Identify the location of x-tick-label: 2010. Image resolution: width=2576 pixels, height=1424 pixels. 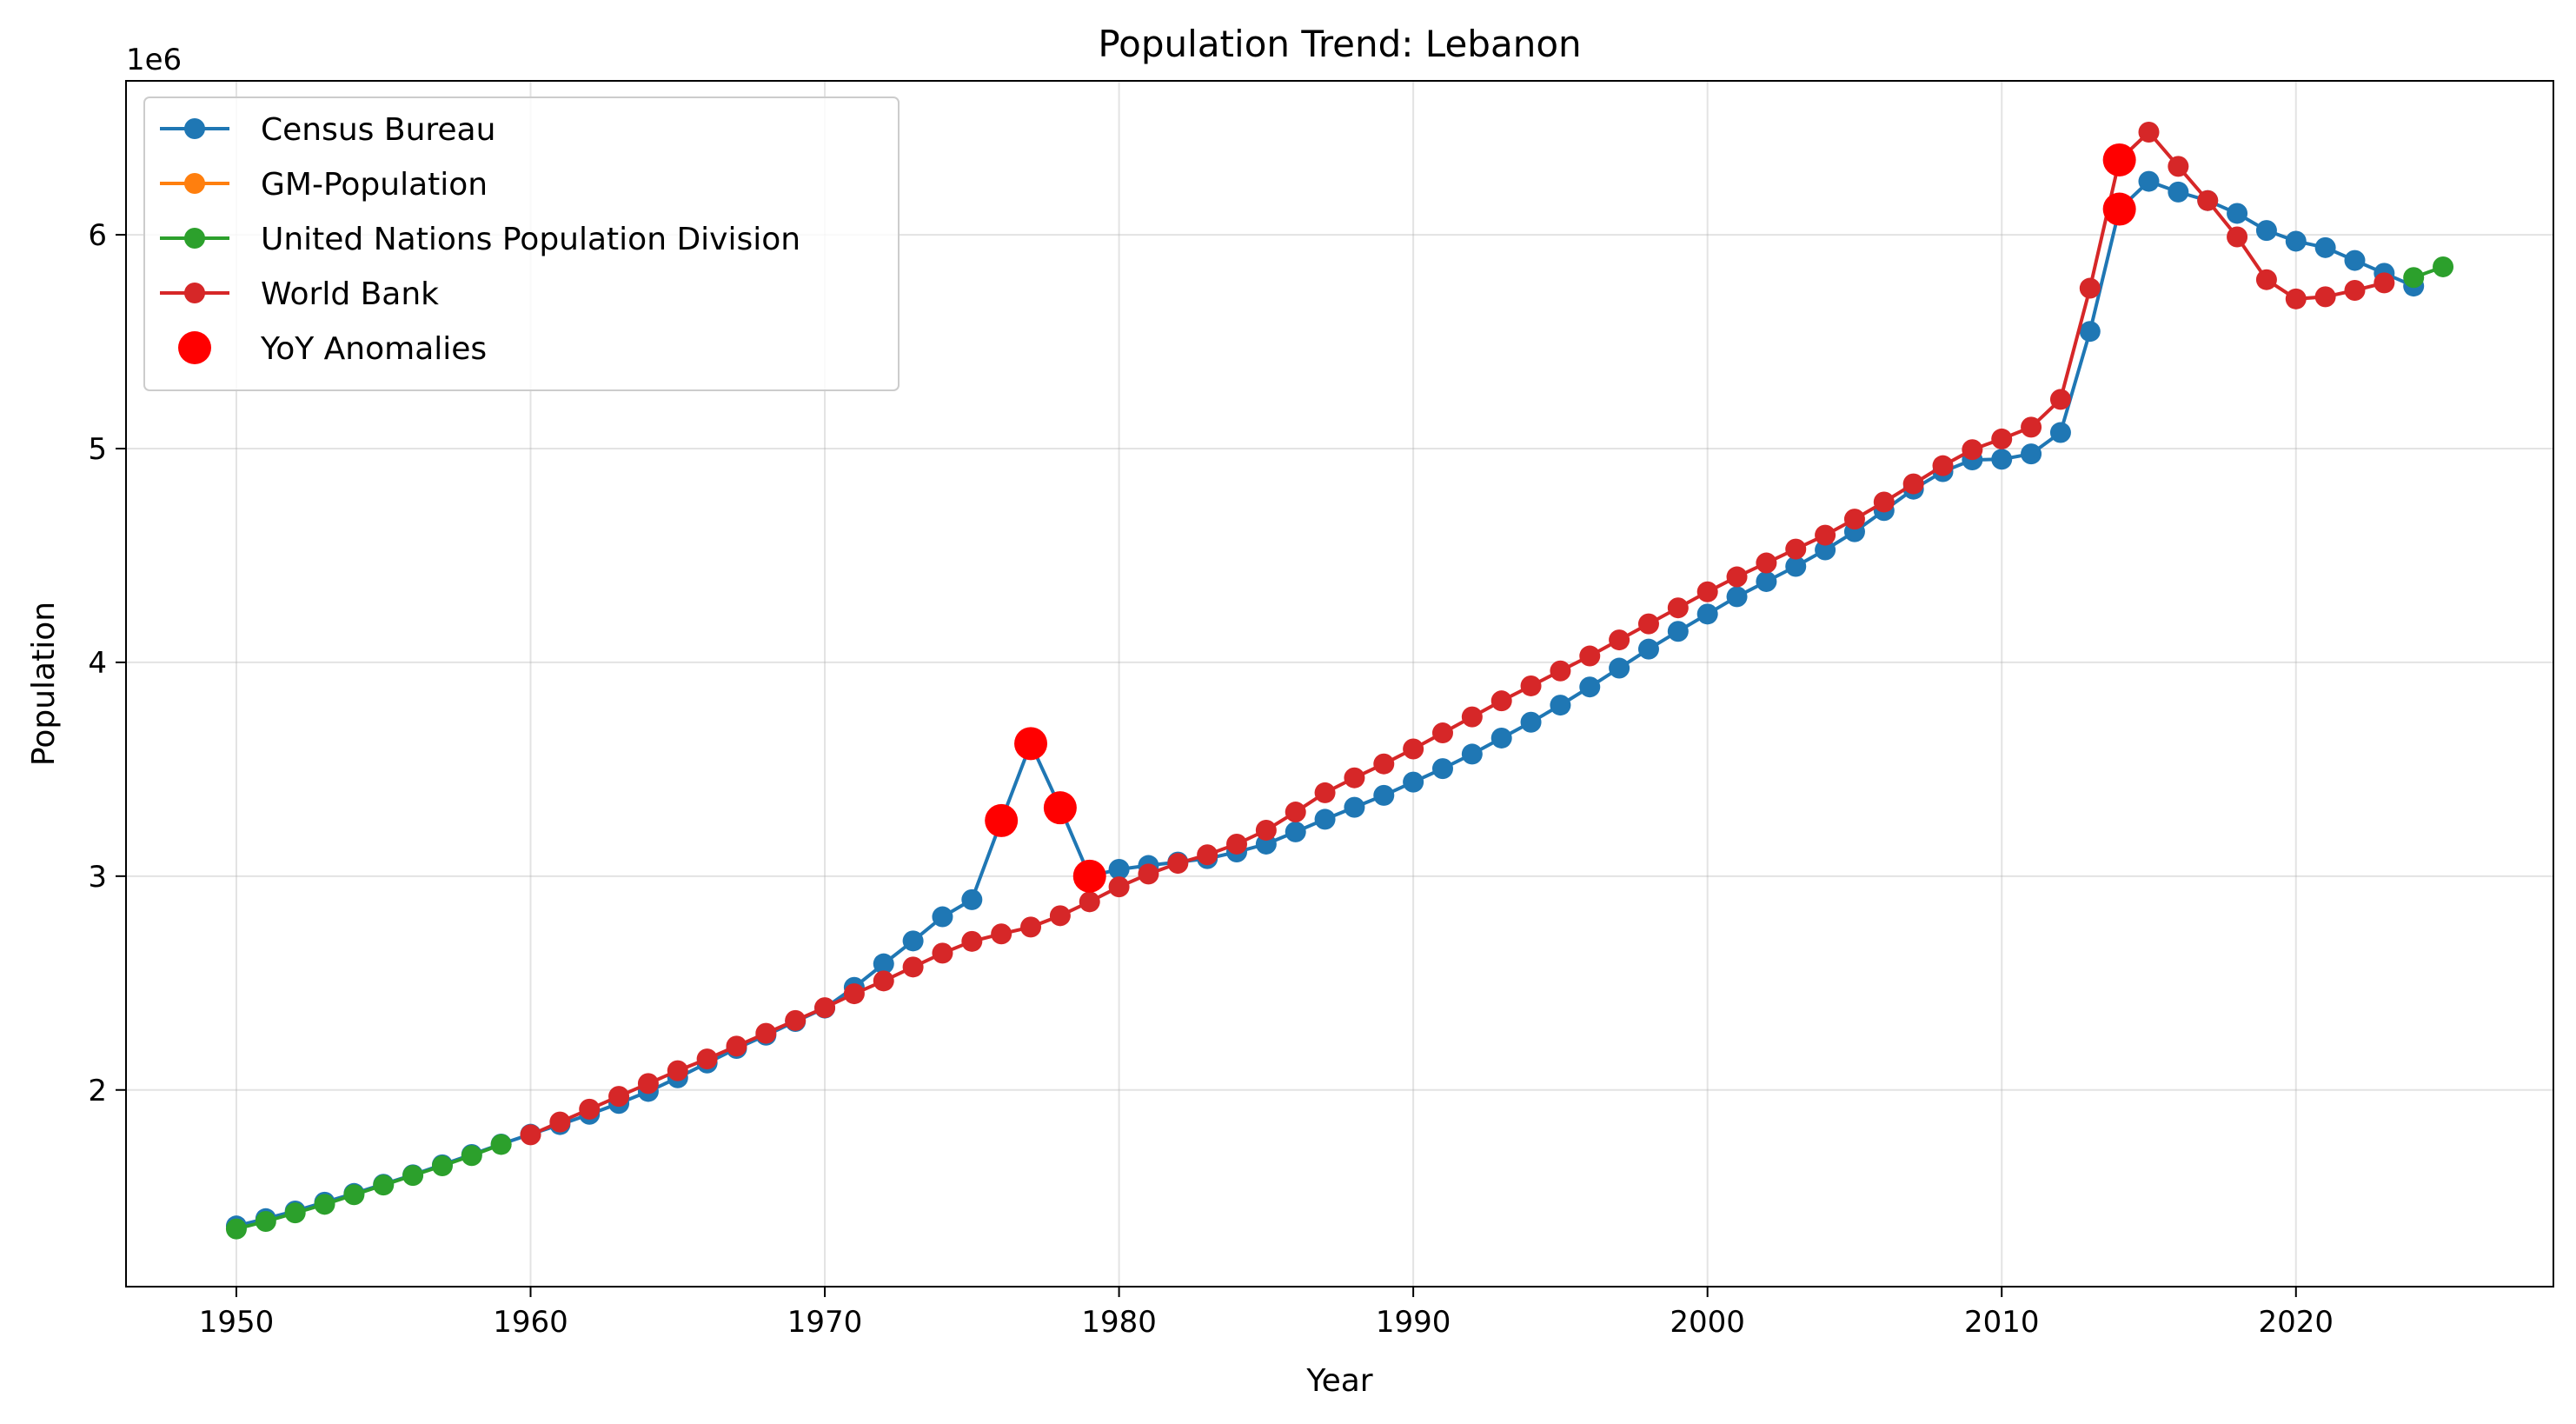
(2002, 1322).